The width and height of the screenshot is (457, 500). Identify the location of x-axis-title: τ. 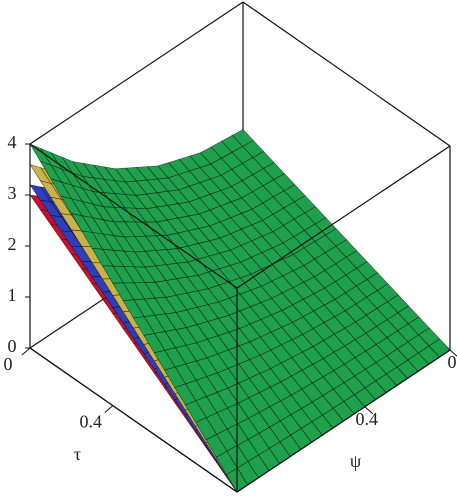
(77, 454).